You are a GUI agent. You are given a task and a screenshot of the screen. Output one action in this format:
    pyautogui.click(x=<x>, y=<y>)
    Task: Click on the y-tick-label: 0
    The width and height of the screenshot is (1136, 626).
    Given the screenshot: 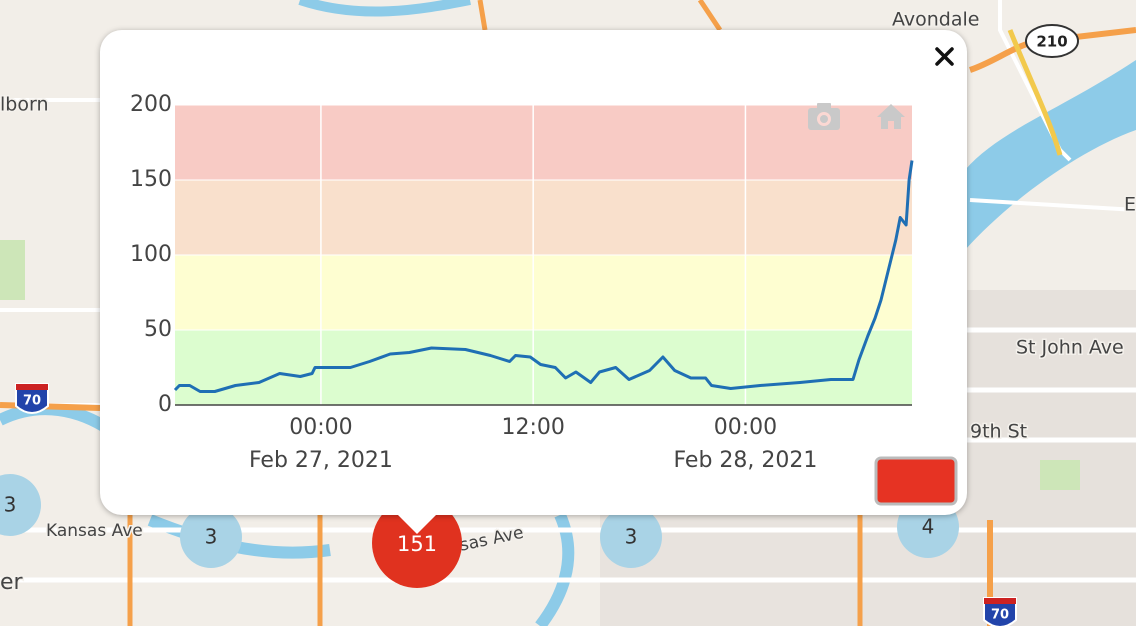 What is the action you would take?
    pyautogui.click(x=165, y=404)
    